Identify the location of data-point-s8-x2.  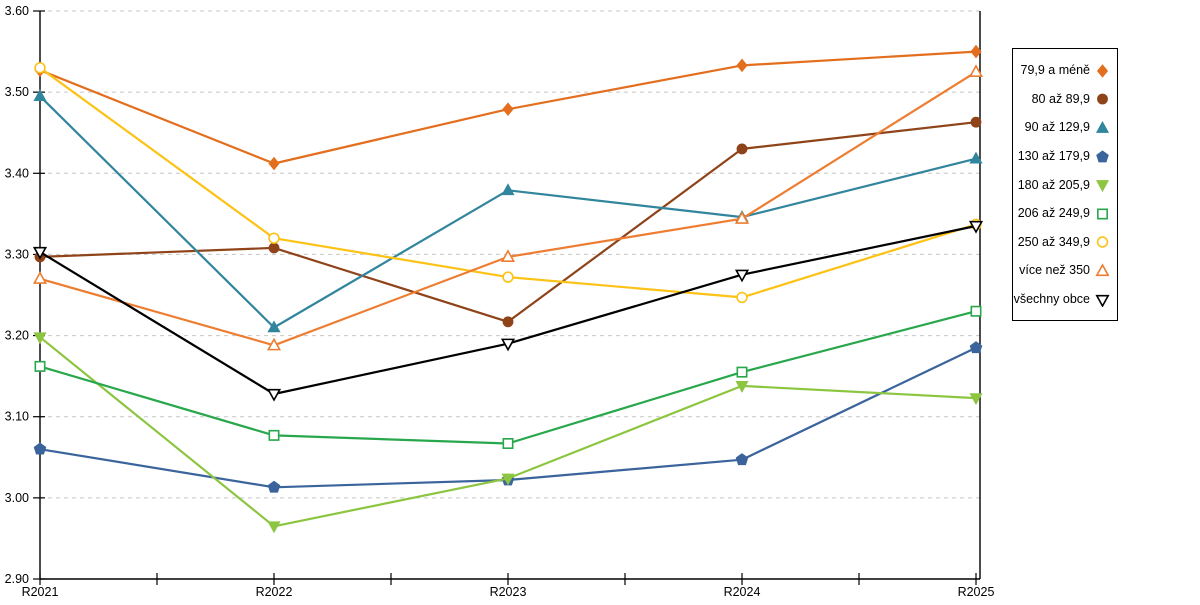
(508, 345).